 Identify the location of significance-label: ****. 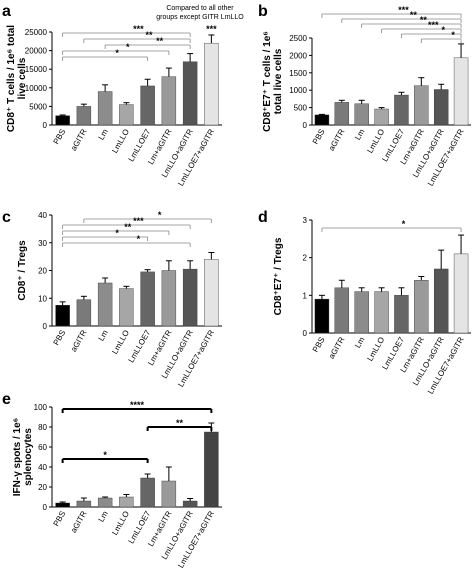
(137, 405).